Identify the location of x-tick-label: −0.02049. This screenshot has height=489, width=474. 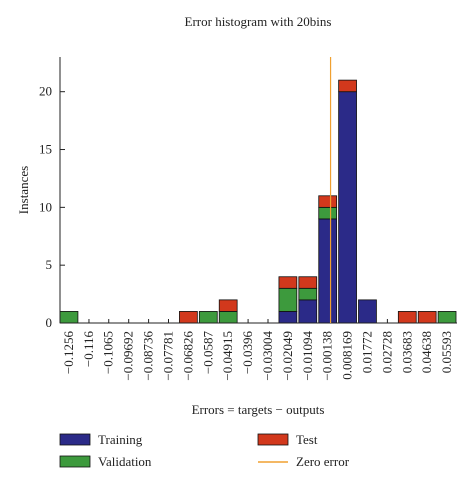
(287, 356).